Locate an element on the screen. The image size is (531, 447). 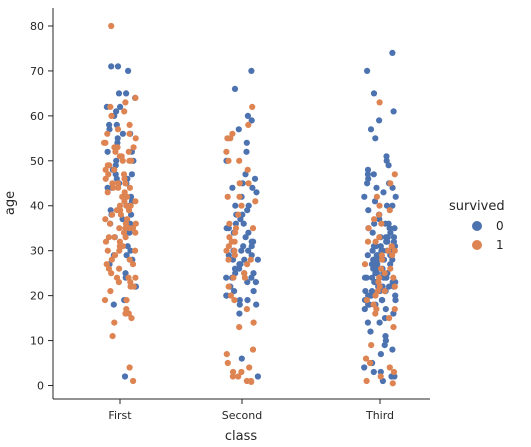
y-tick-label: 0 is located at coordinates (40, 386).